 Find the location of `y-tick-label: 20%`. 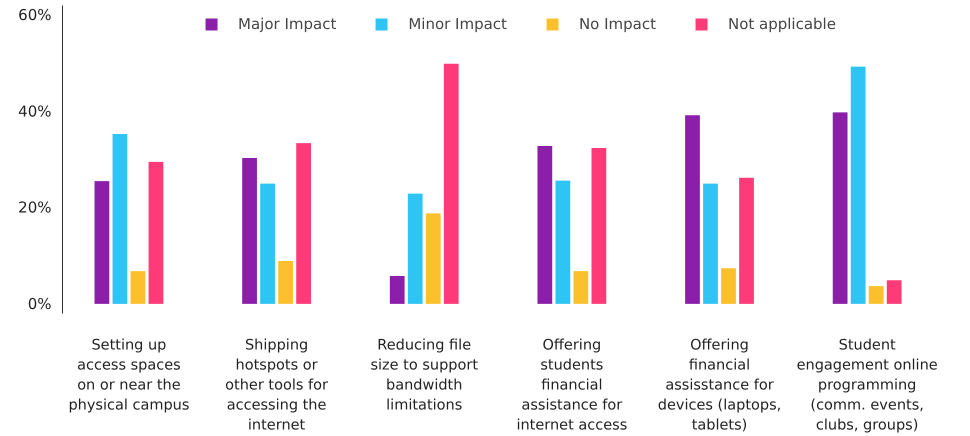

y-tick-label: 20% is located at coordinates (35, 207).